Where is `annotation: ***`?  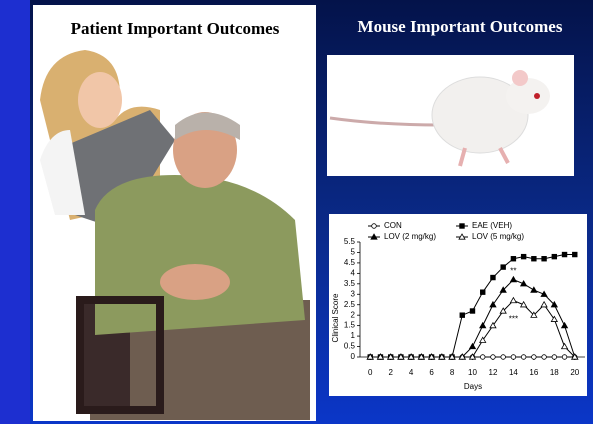
annotation: *** is located at coordinates (513, 318).